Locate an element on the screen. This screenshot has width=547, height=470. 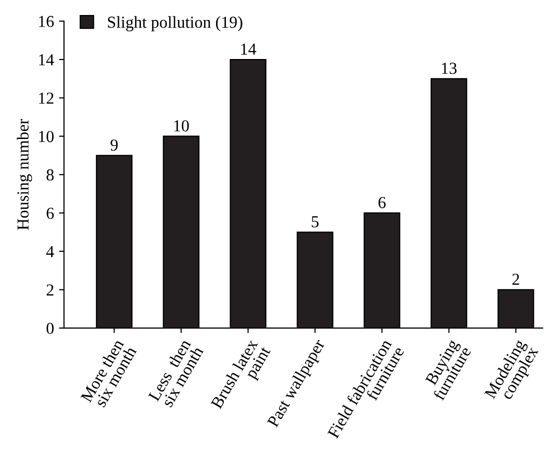
data-label: 2 is located at coordinates (516, 279).